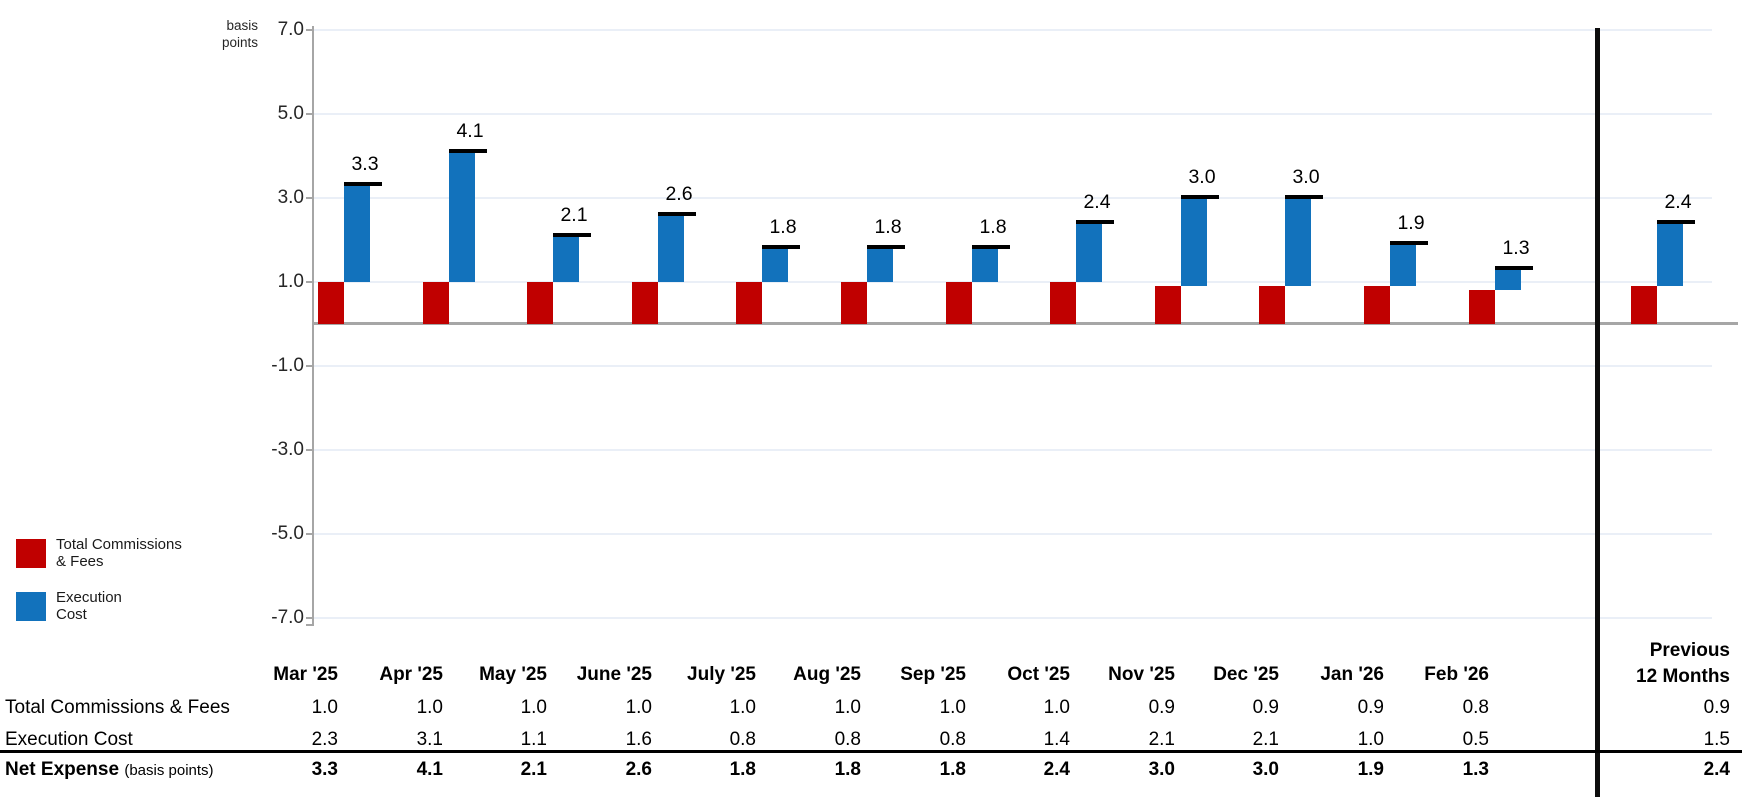 Image resolution: width=1742 pixels, height=807 pixels. I want to click on y-axis-tick-label: 5.0, so click(290, 113).